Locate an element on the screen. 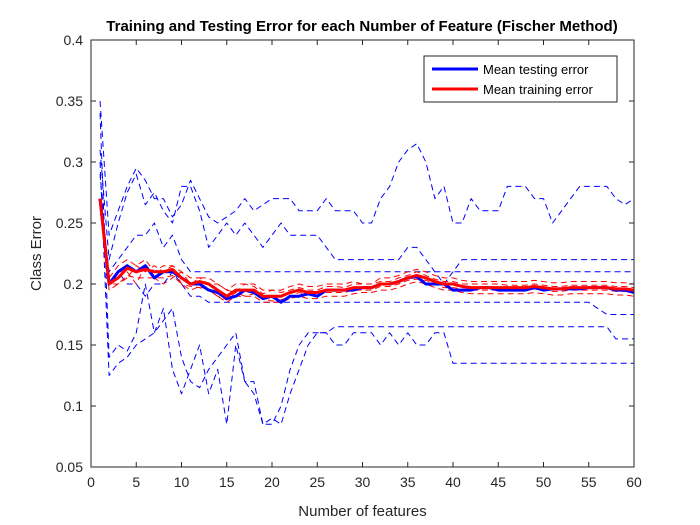  legend-box is located at coordinates (520, 79).